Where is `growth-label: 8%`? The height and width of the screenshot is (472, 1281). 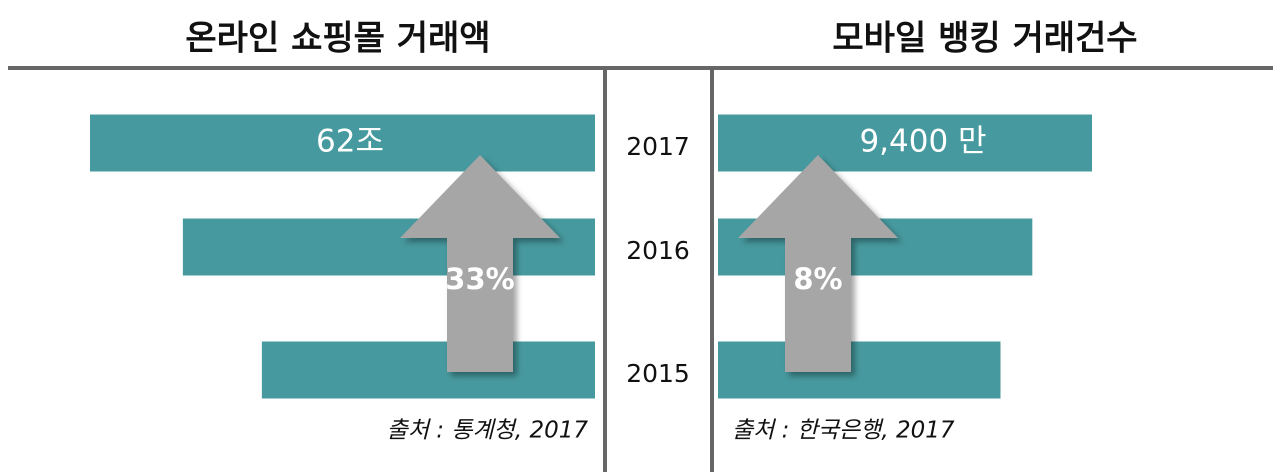 growth-label: 8% is located at coordinates (817, 279).